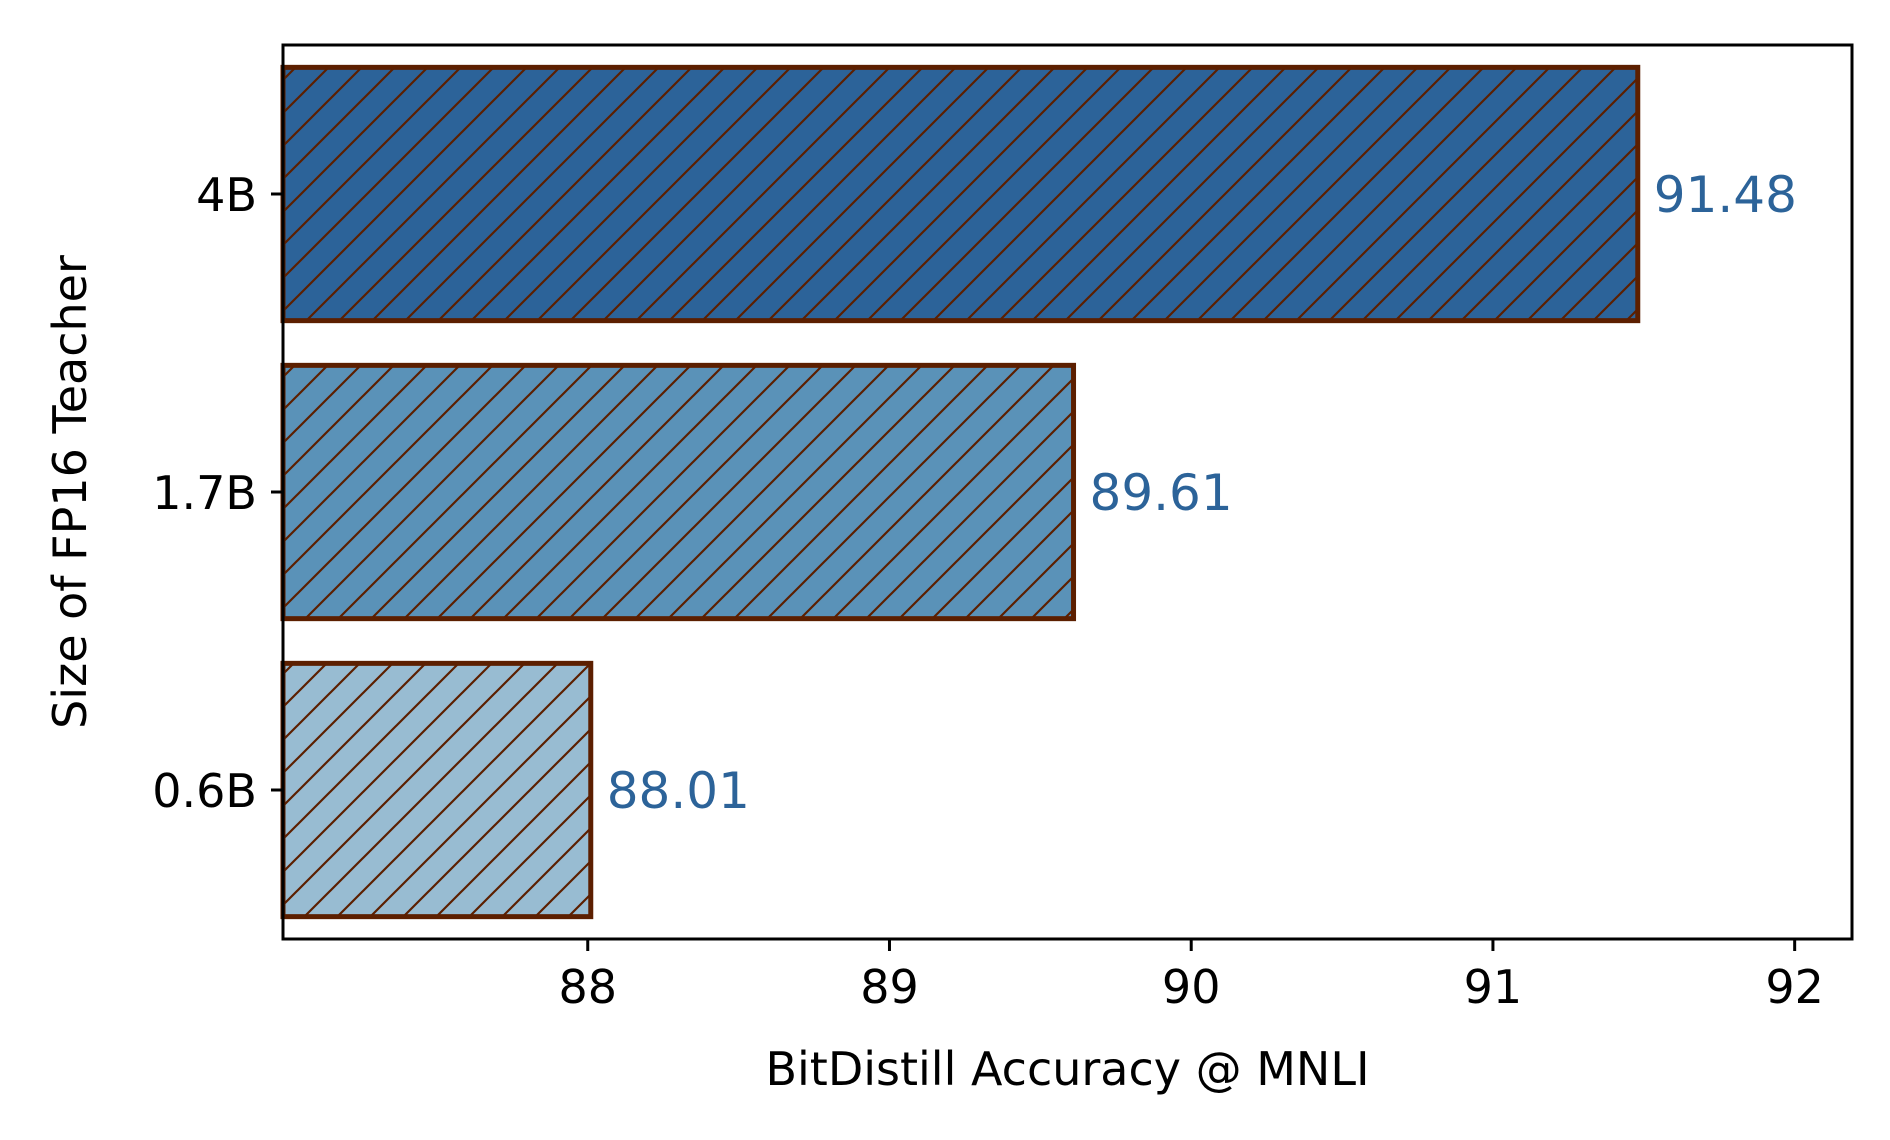  Describe the element at coordinates (1067, 1069) in the screenshot. I see `x-axis-title: BitDistill Accuracy @ MNLI` at that location.